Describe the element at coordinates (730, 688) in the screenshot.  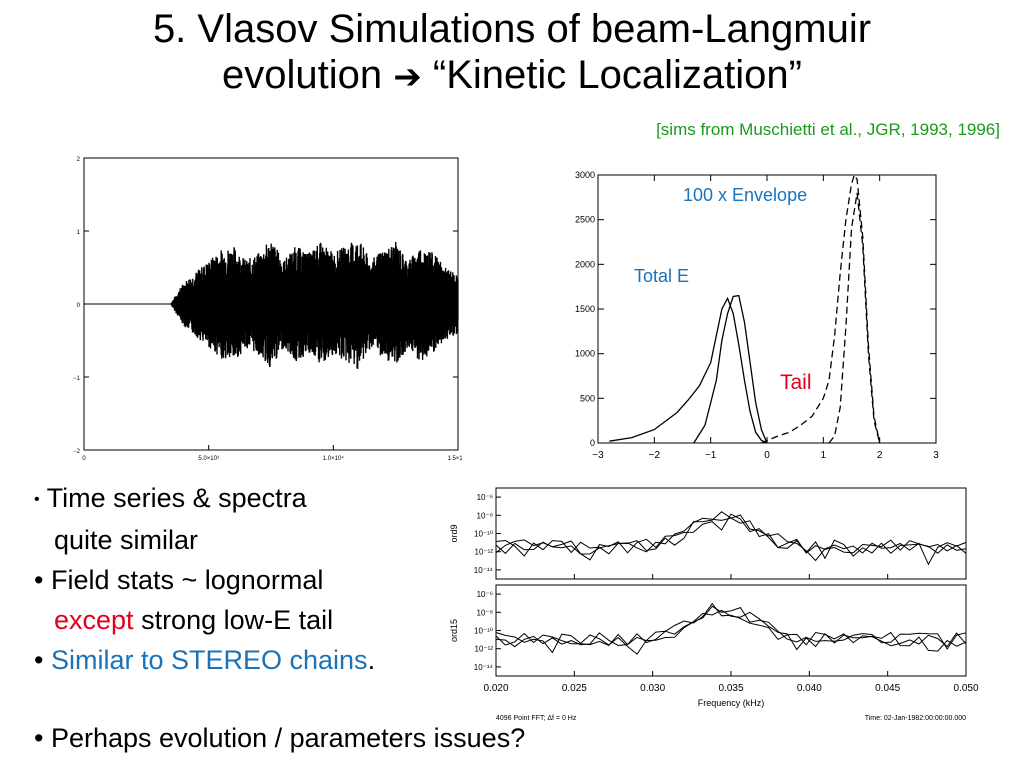
I see `spec-x-tick-label: 0.035` at that location.